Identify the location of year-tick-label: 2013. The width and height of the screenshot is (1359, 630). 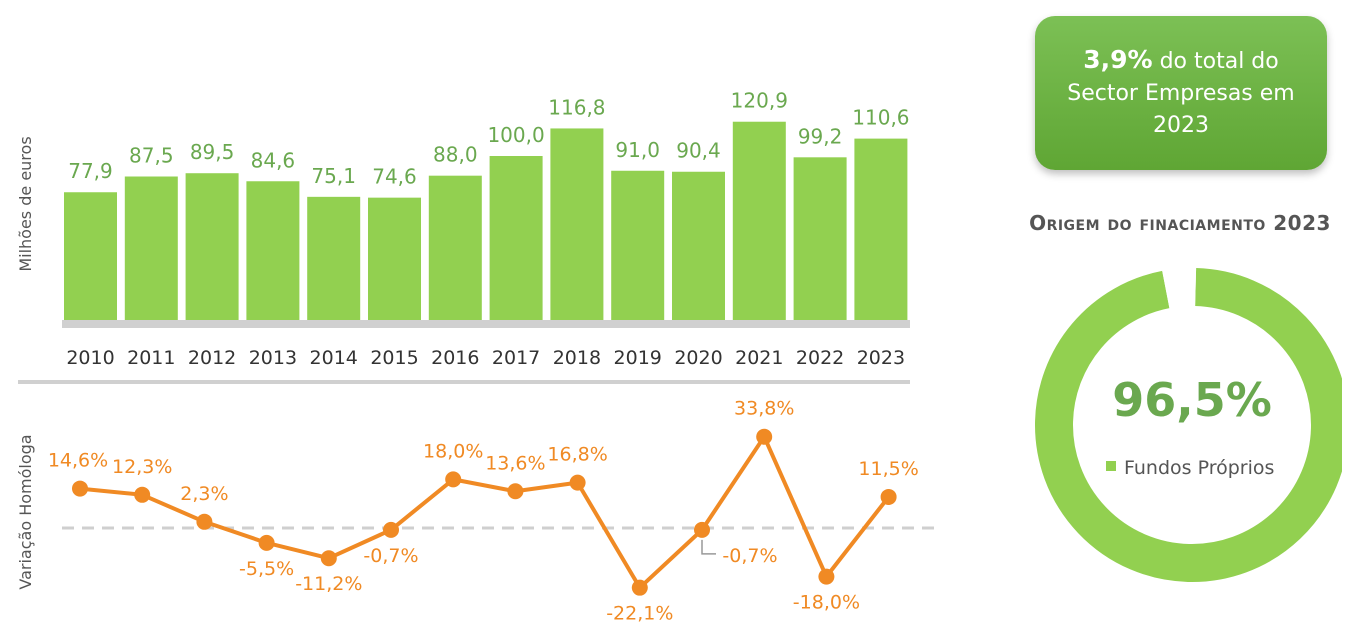
(273, 358).